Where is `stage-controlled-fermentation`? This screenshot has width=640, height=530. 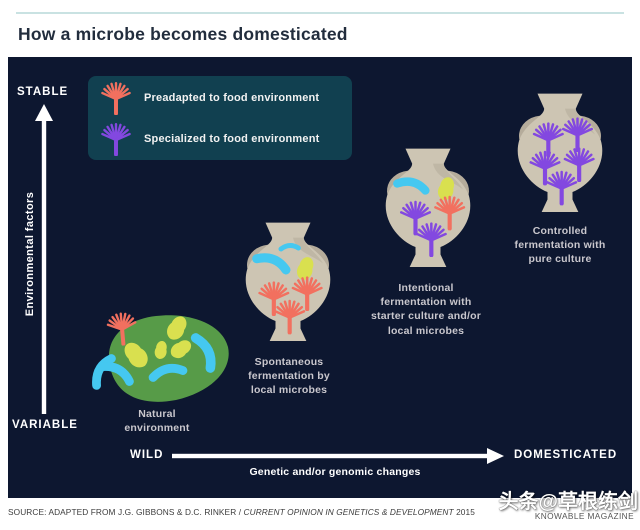 stage-controlled-fermentation is located at coordinates (560, 157).